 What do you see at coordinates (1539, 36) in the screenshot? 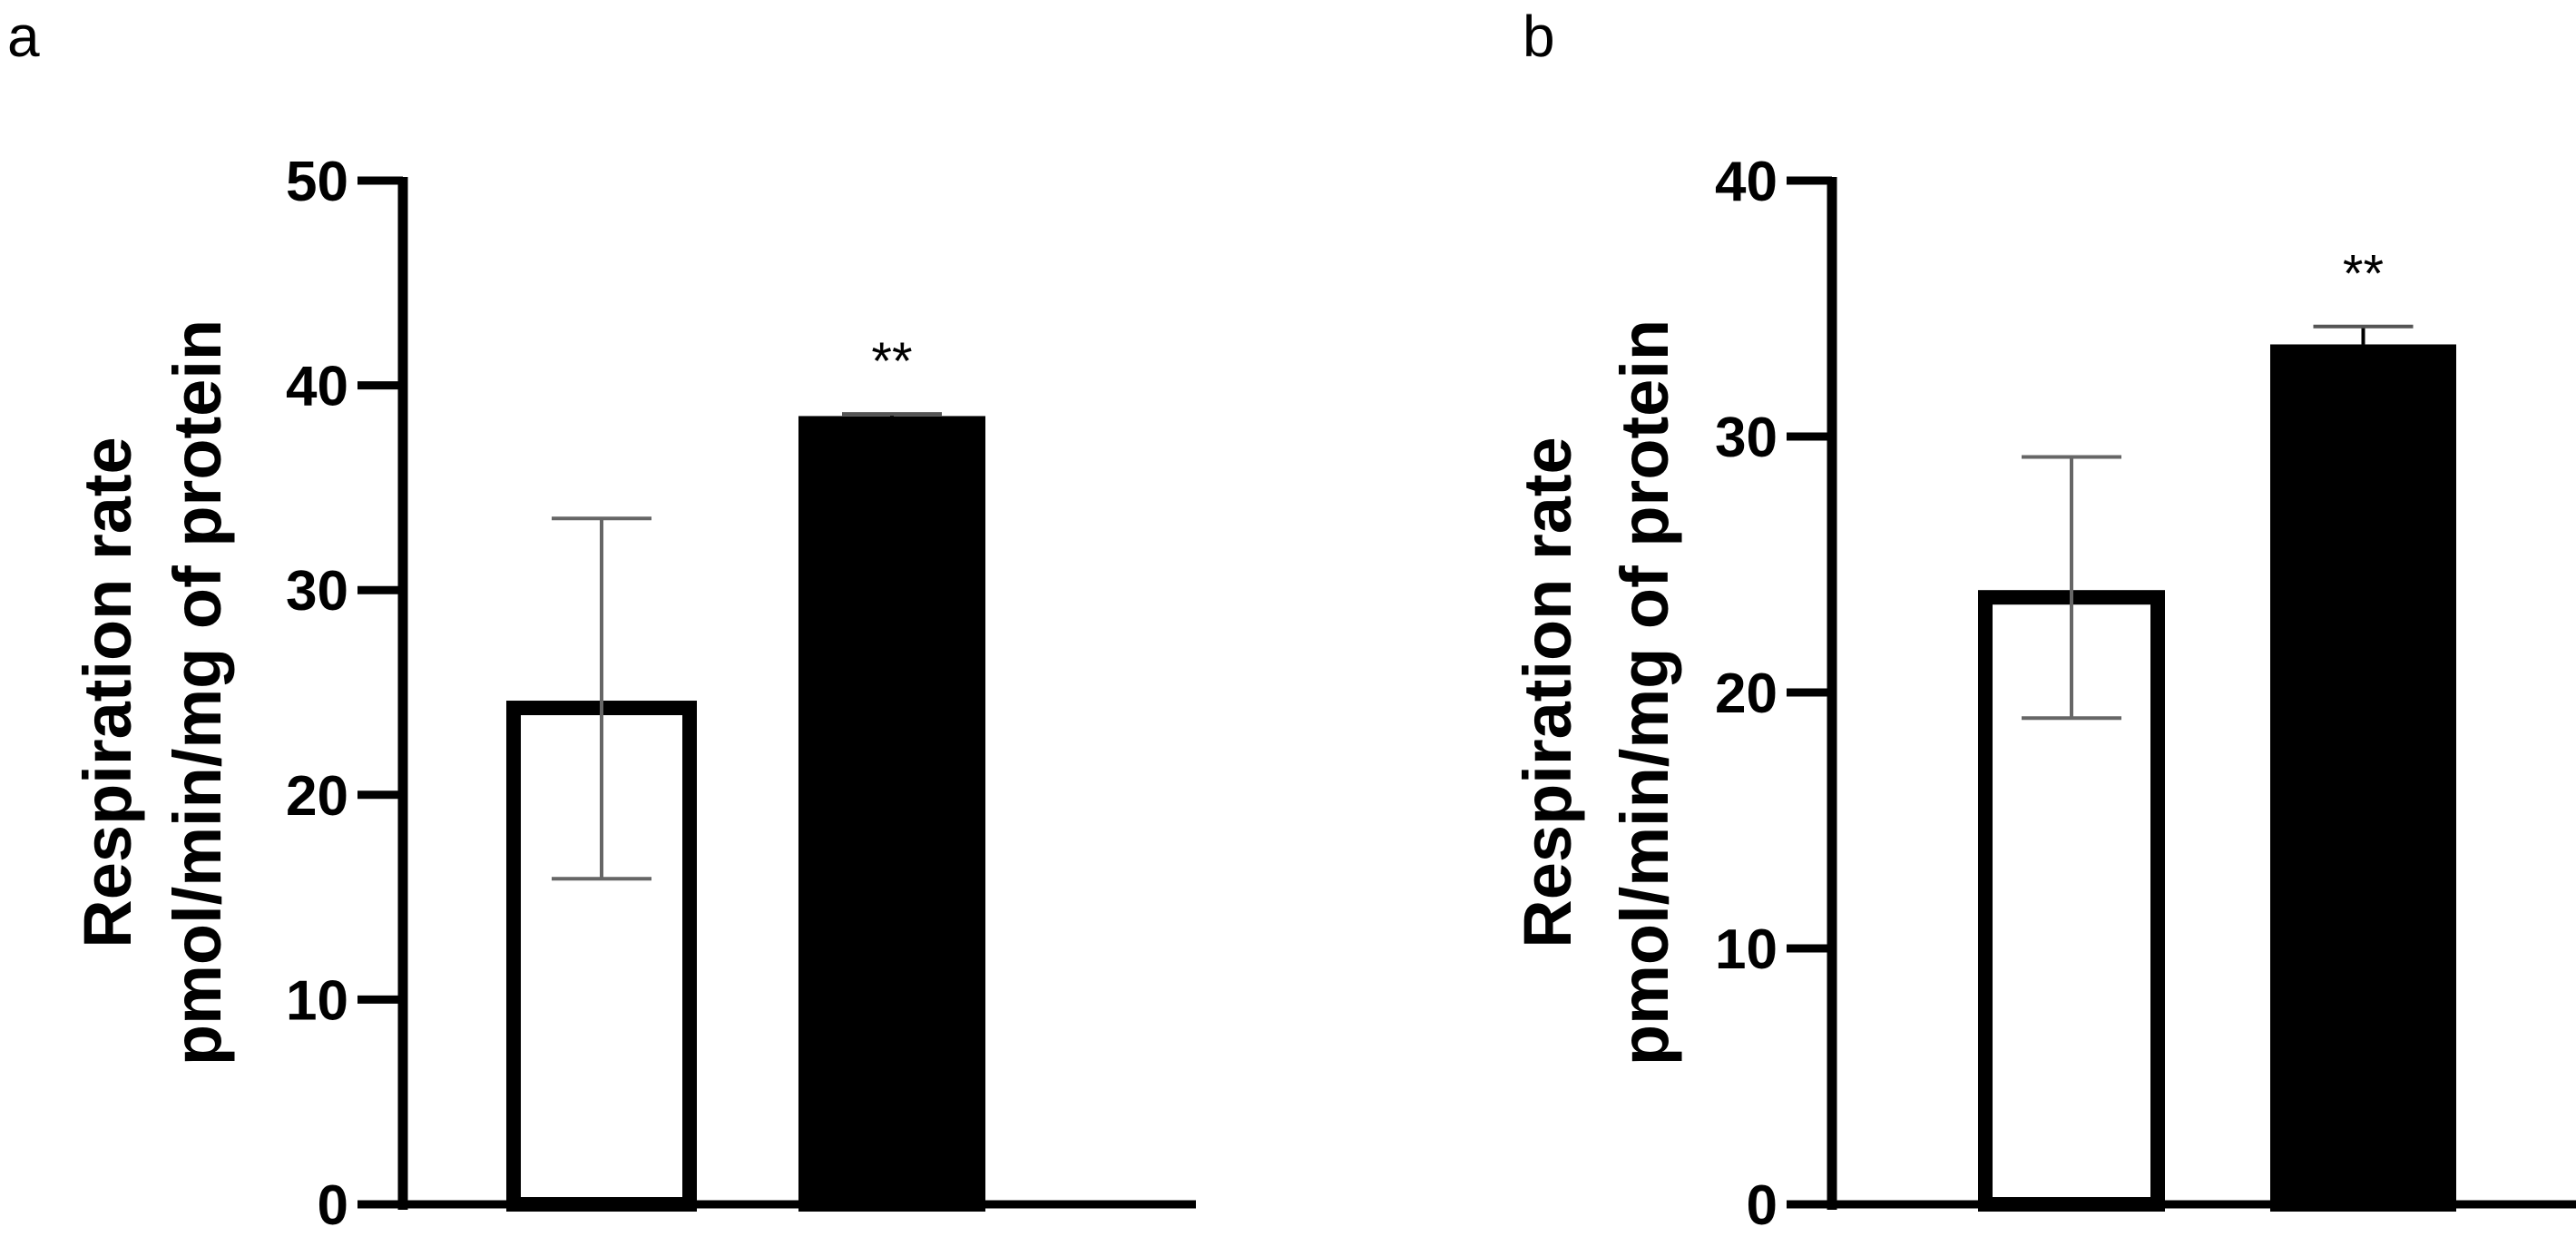
I see `panel-label: b` at bounding box center [1539, 36].